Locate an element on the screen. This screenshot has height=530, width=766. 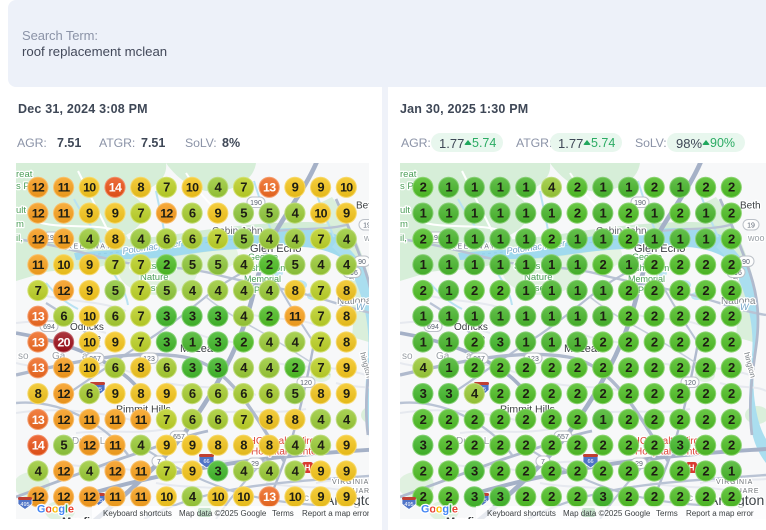
svg-text: 694 is located at coordinates (49, 327).